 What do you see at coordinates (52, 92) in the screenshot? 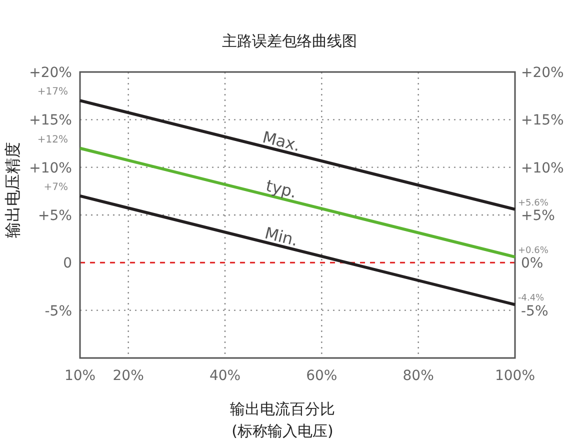
I see `data-label: +17%` at bounding box center [52, 92].